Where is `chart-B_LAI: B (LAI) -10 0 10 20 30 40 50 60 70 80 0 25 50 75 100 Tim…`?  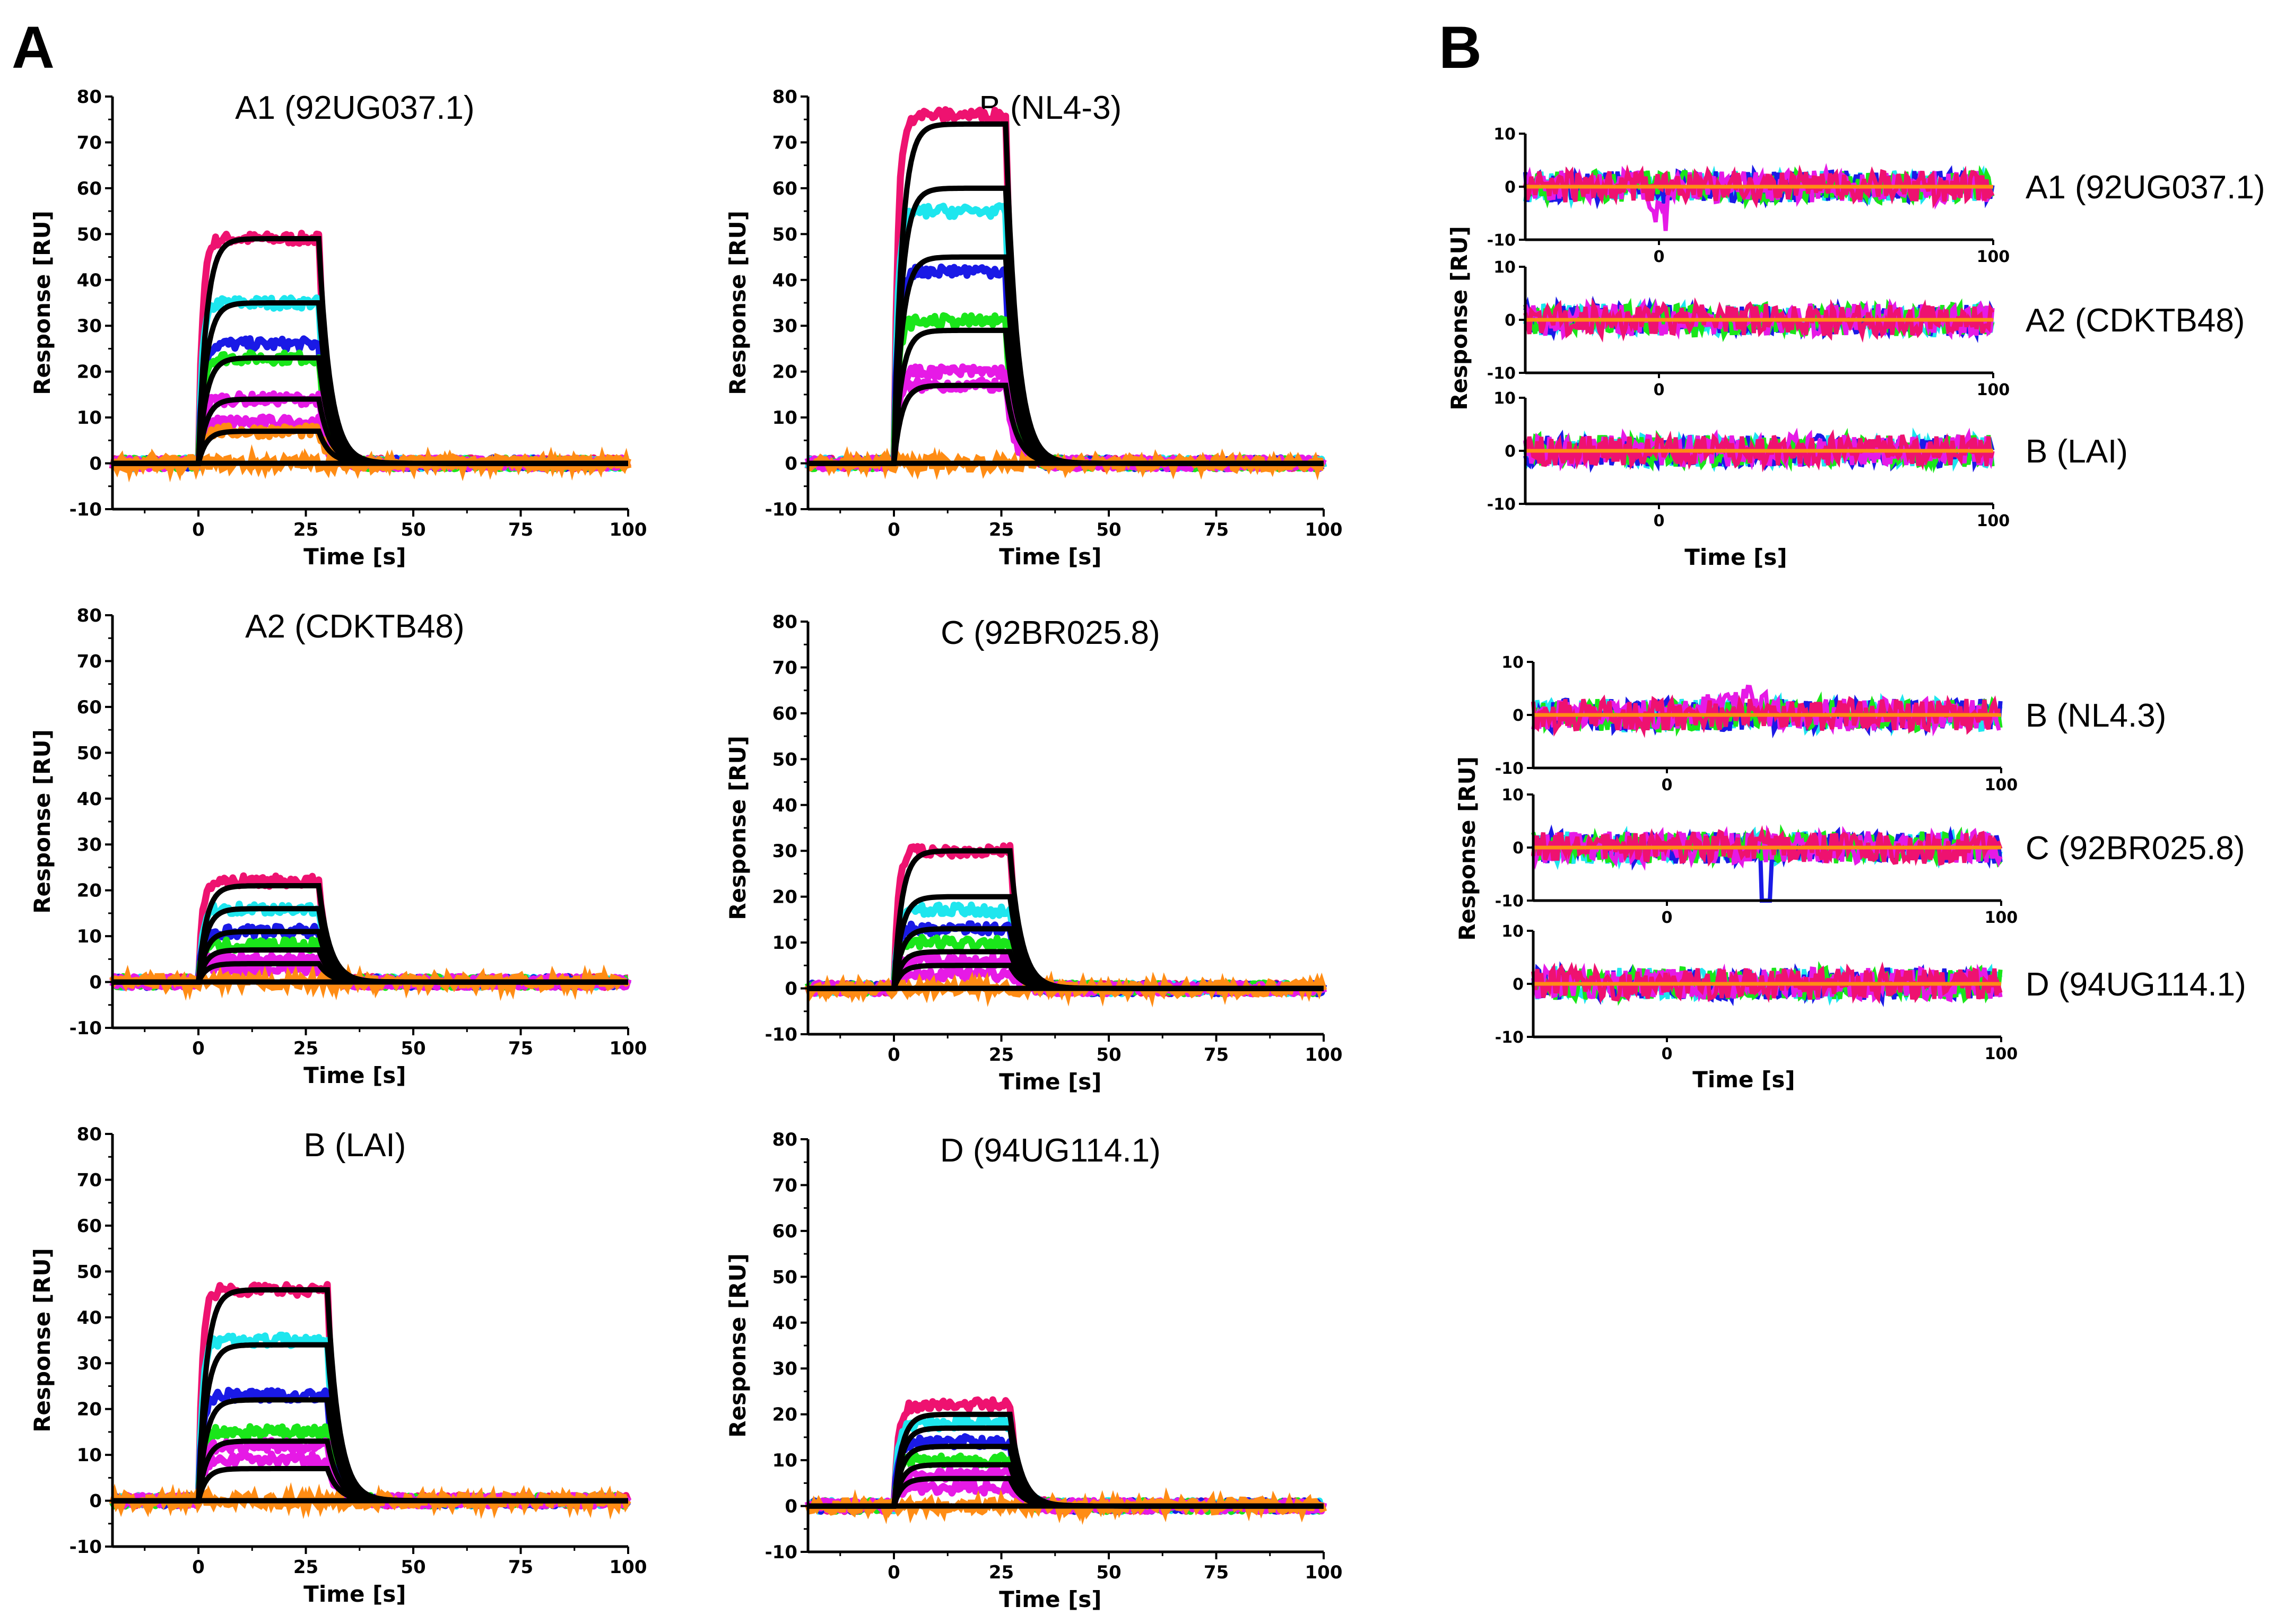 chart-B_LAI: B (LAI) -10 0 10 20 30 40 50 60 70 80 0 25 50 75 100 Tim… is located at coordinates (338, 1365).